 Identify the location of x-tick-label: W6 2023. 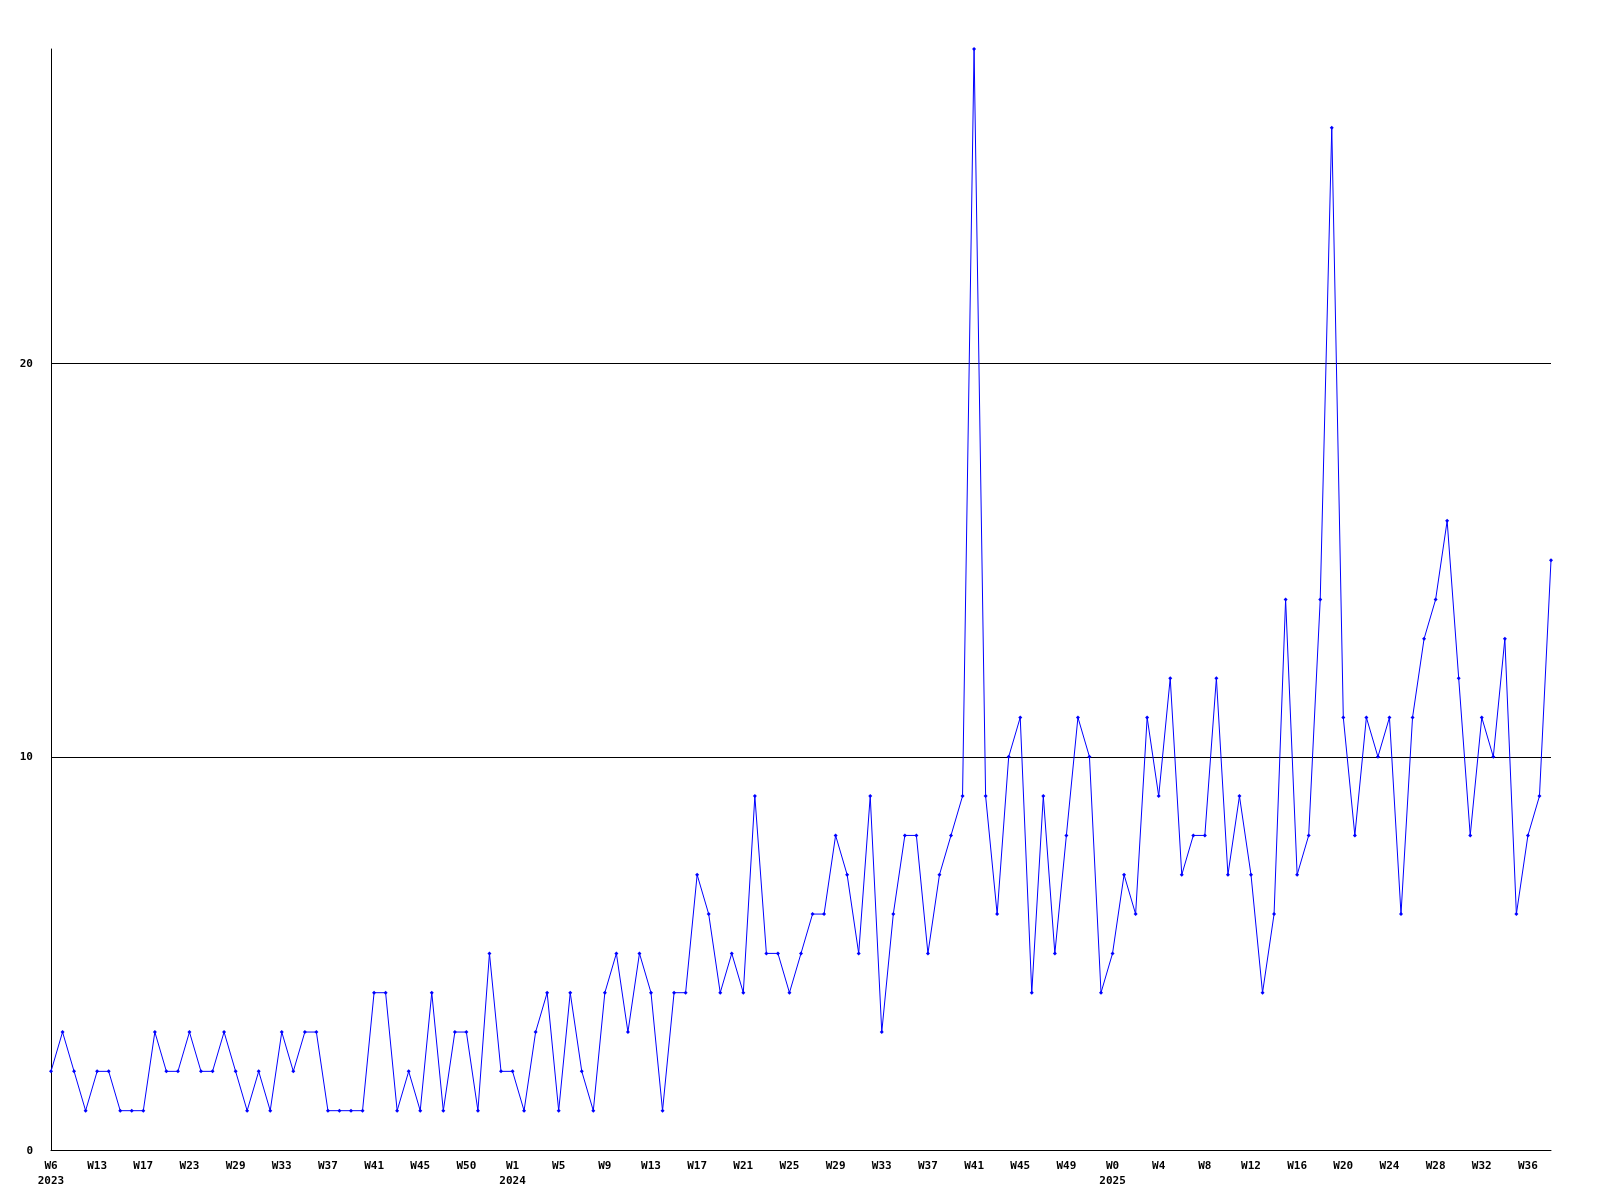
(51, 1173).